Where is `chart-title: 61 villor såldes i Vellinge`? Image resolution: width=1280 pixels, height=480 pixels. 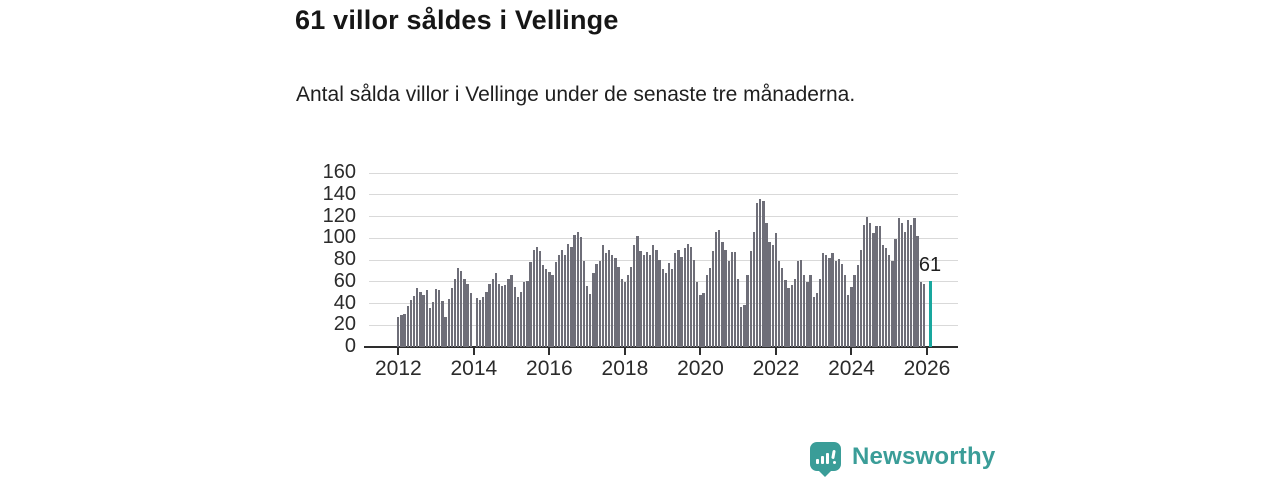
chart-title: 61 villor såldes i Vellinge is located at coordinates (457, 20).